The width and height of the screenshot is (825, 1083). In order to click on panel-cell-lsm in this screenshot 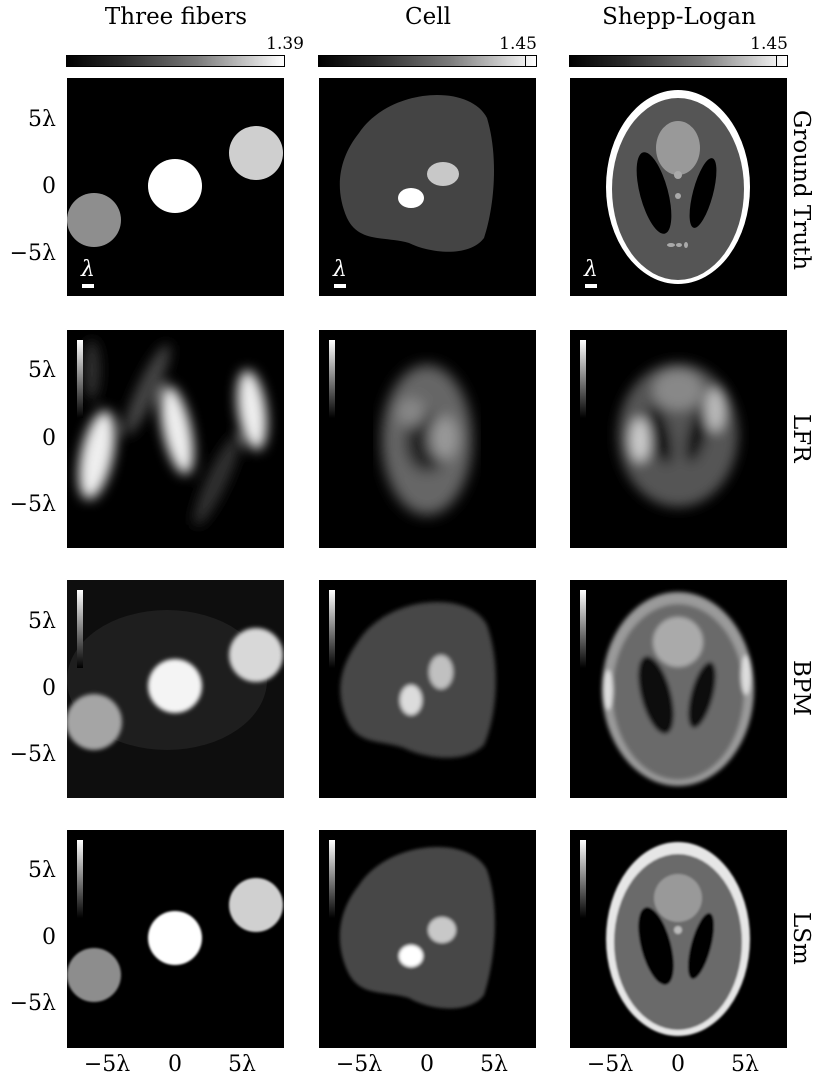, I will do `click(427, 939)`.